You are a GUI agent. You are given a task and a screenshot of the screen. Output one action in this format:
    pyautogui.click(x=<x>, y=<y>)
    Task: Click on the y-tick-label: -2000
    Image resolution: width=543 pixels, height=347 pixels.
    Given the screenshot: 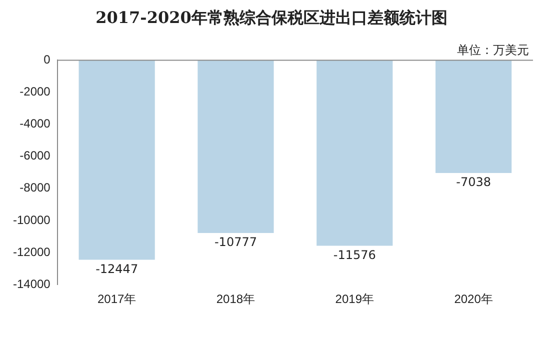 What is the action you would take?
    pyautogui.click(x=35, y=91)
    